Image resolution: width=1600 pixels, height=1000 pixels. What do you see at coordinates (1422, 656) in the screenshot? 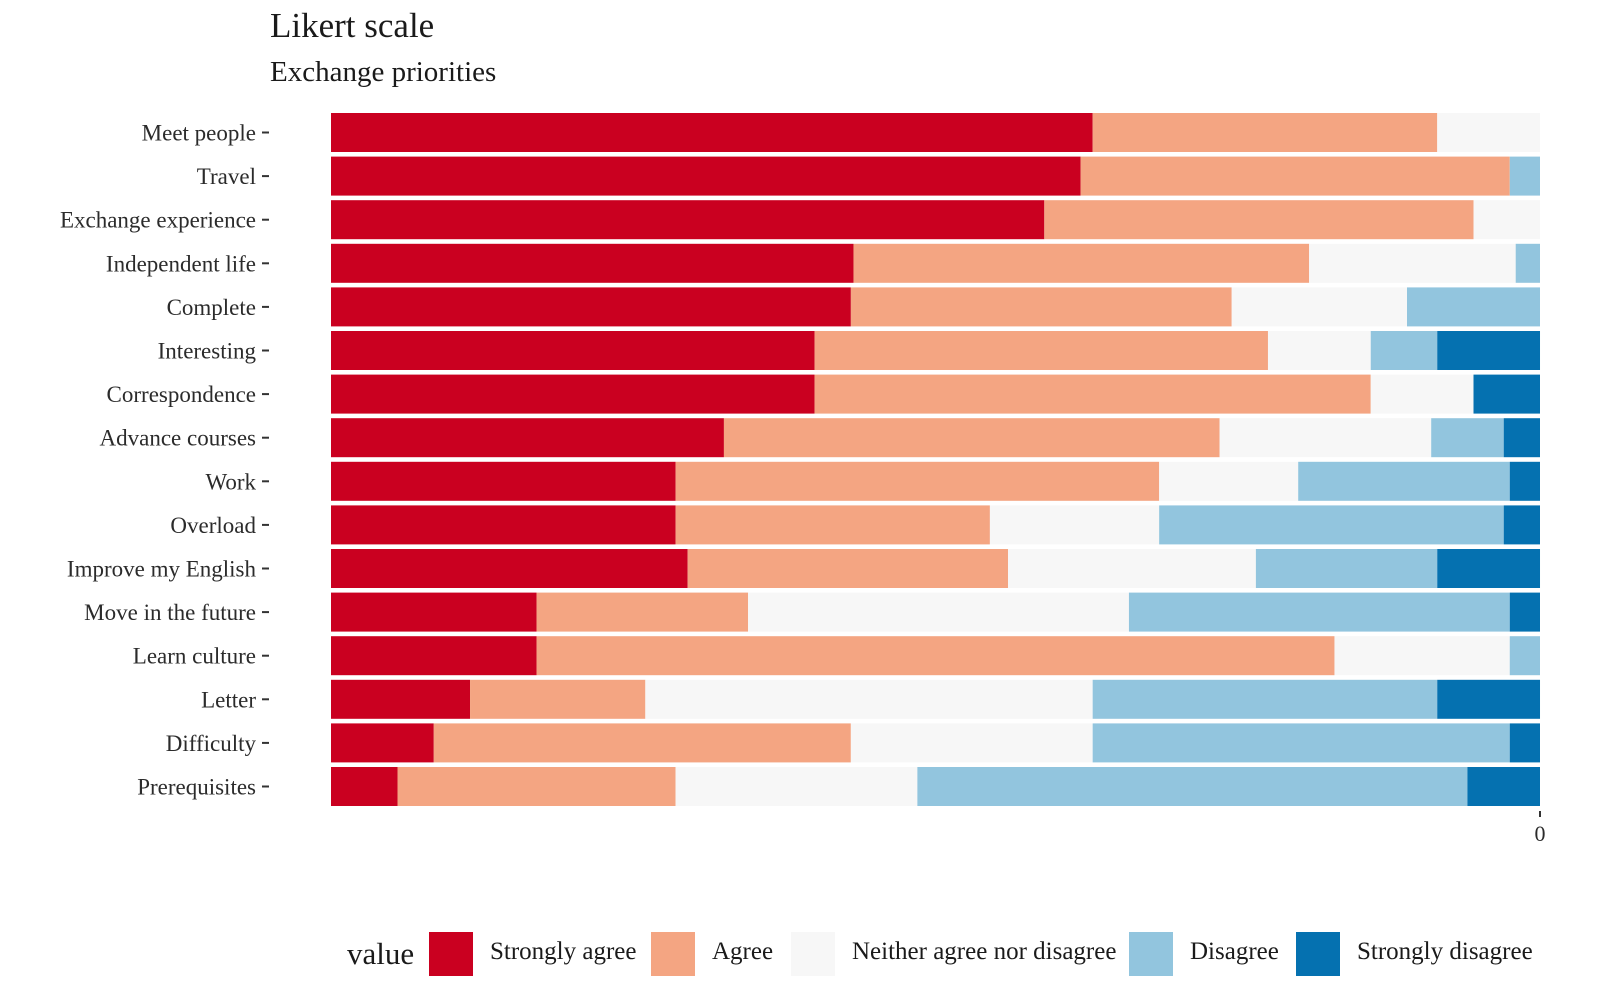
I see `bar-learn-culture-neither-agree-nor-disagree` at bounding box center [1422, 656].